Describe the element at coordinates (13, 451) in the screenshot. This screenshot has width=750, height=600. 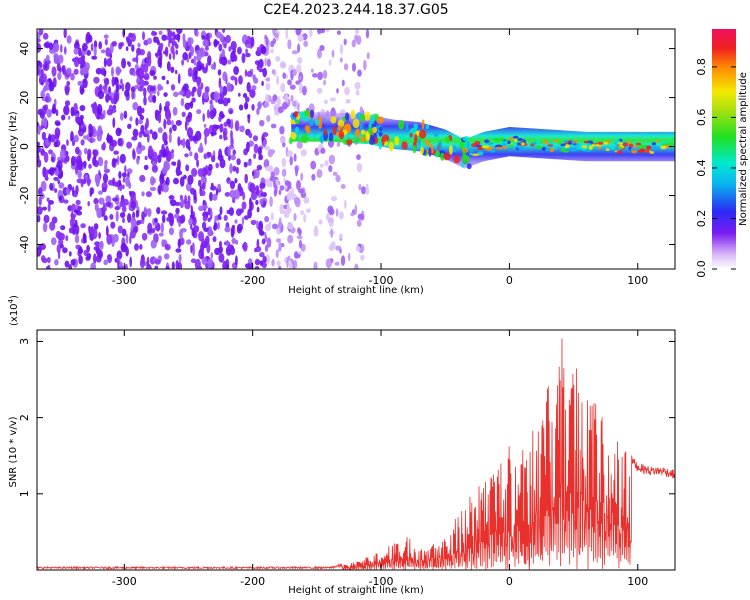
I see `snr-y-label: SNR (10 * v/v)` at that location.